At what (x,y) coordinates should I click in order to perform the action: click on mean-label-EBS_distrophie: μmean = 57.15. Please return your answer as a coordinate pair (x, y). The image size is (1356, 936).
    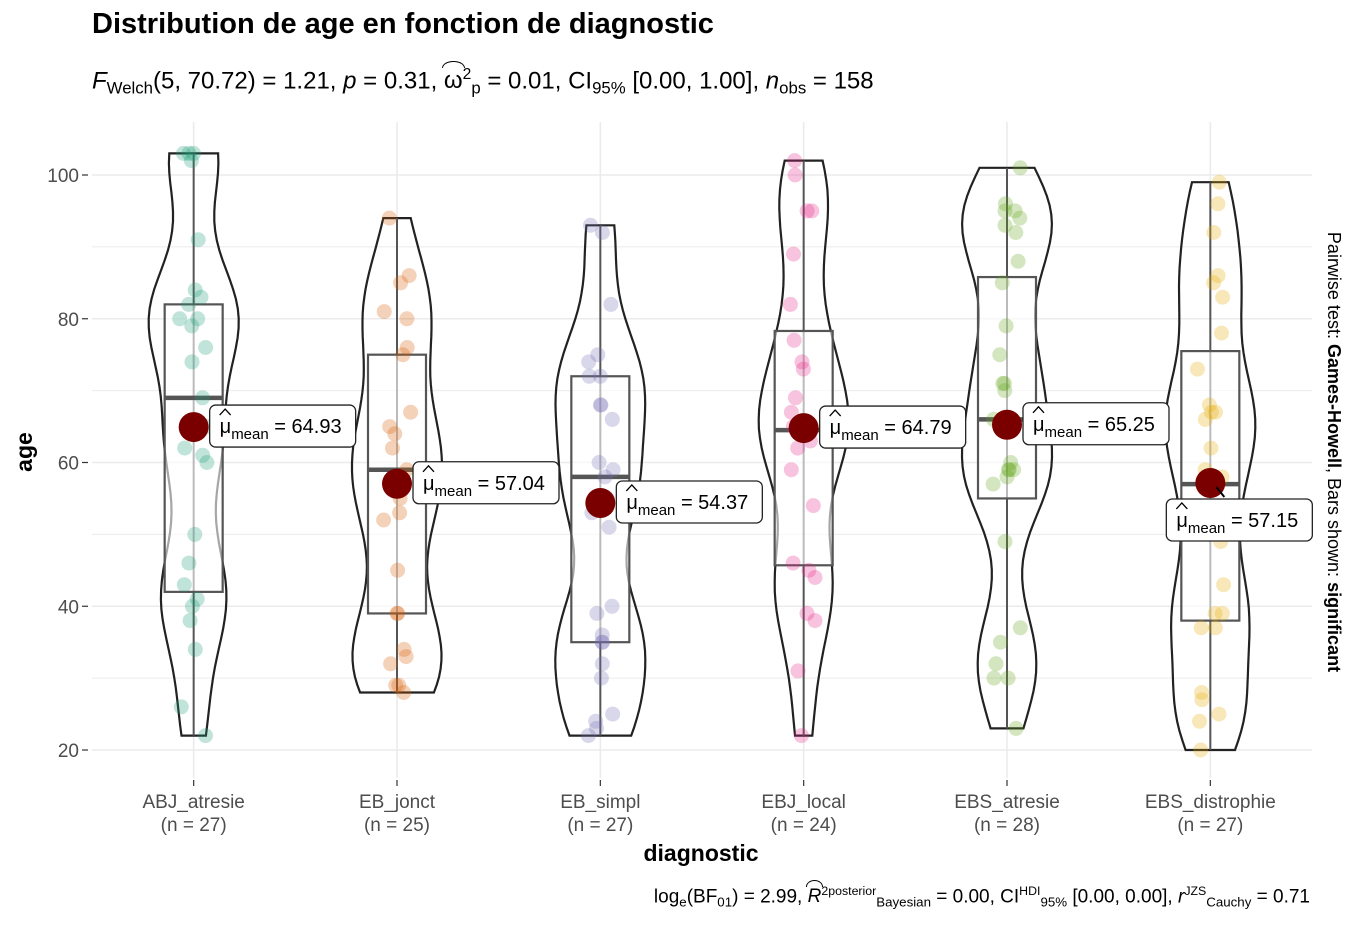
    Looking at the image, I should click on (1237, 523).